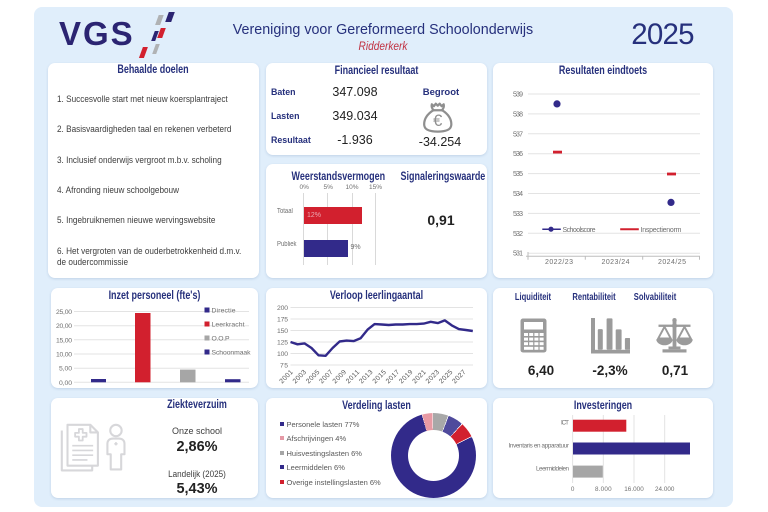 The height and width of the screenshot is (512, 768). I want to click on svg-text: 0,00, so click(65, 383).